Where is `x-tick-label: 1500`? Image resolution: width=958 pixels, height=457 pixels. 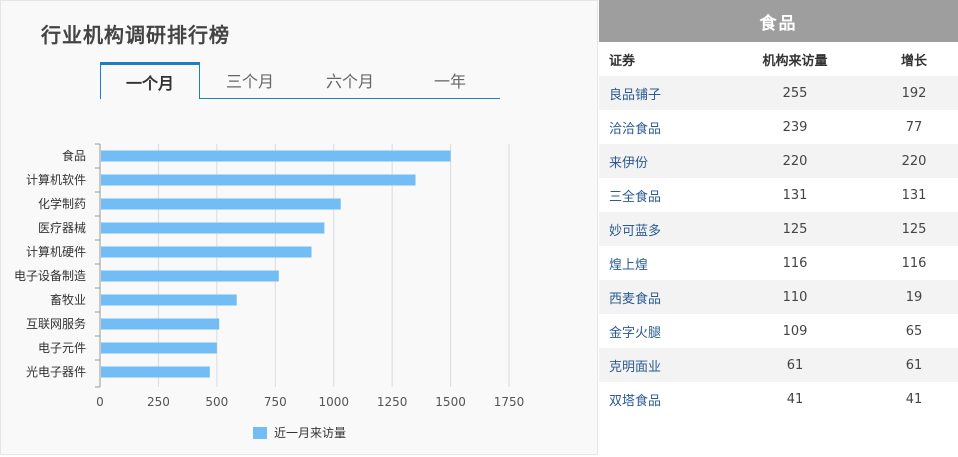
x-tick-label: 1500 is located at coordinates (450, 402).